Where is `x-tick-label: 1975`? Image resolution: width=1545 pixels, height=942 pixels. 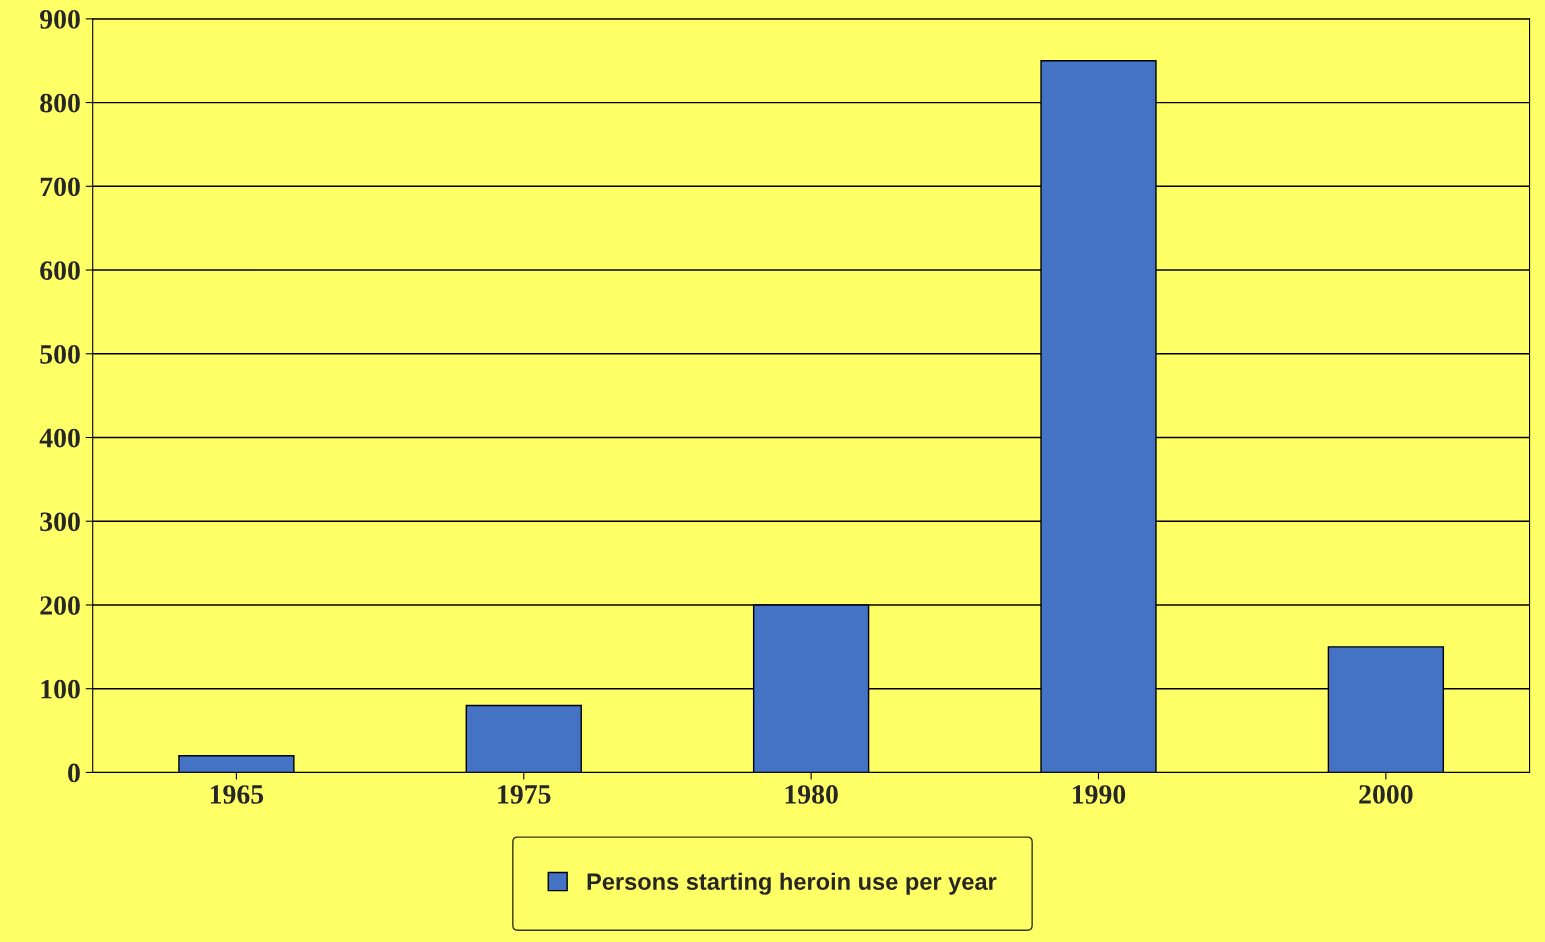 x-tick-label: 1975 is located at coordinates (524, 794).